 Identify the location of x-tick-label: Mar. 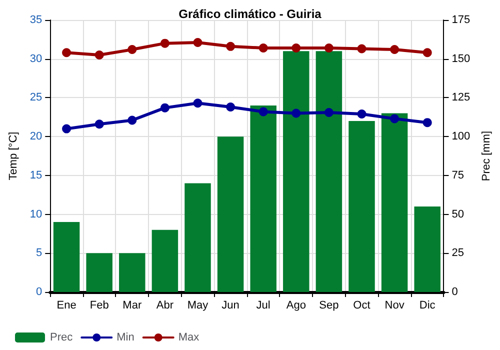
(132, 306).